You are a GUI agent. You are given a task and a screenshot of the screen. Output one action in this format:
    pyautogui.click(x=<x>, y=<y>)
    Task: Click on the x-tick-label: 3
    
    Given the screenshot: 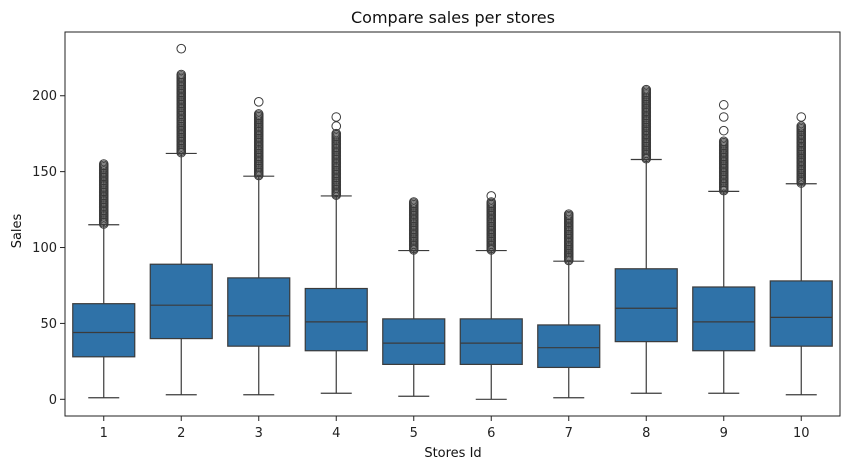 What is the action you would take?
    pyautogui.click(x=259, y=433)
    